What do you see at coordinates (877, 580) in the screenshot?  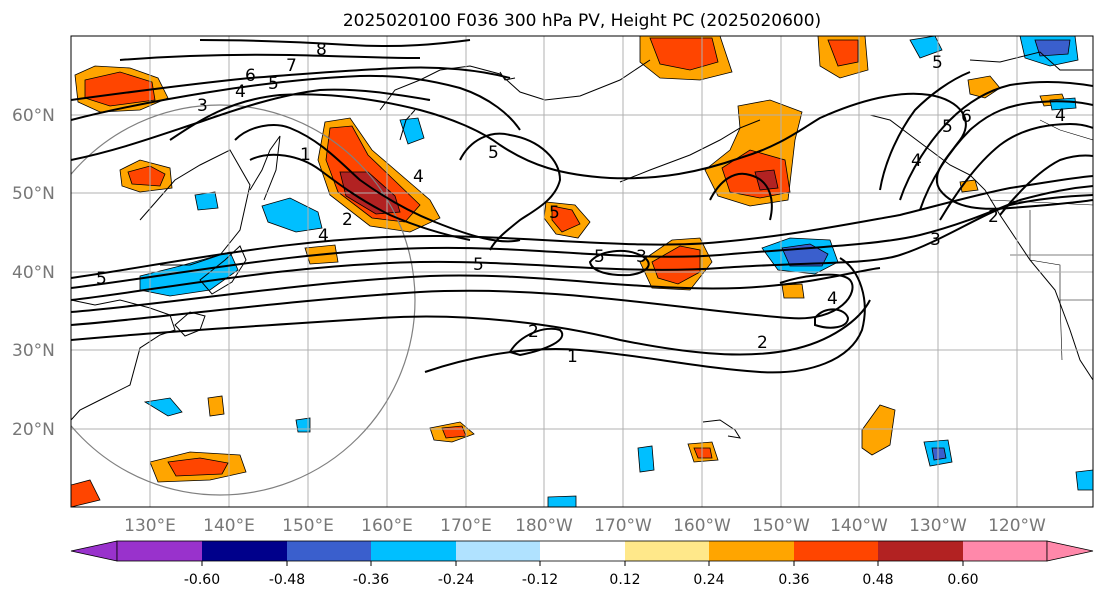 I see `colorbar-tick-label: 0.48` at bounding box center [877, 580].